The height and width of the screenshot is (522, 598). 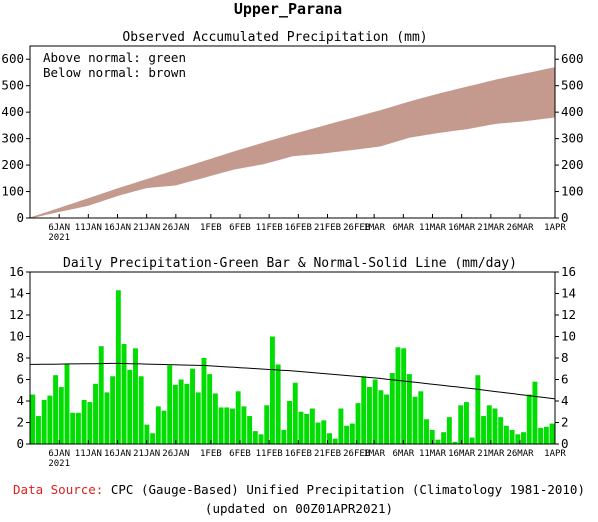 I want to click on daily-ytick-label-left: 16, so click(x=16, y=271).